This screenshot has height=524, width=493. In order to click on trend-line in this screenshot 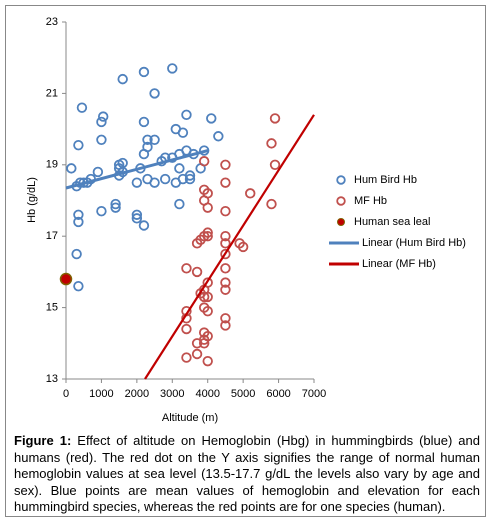, I will do `click(137, 169)`.